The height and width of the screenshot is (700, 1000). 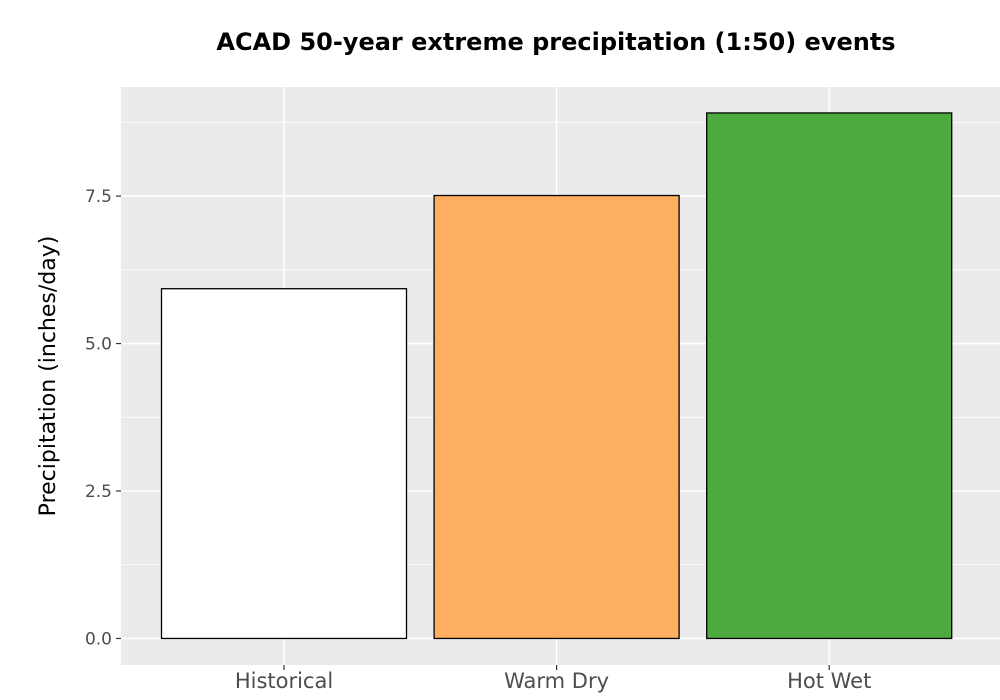 What do you see at coordinates (829, 681) in the screenshot?
I see `x-tick-label: Hot Wet` at bounding box center [829, 681].